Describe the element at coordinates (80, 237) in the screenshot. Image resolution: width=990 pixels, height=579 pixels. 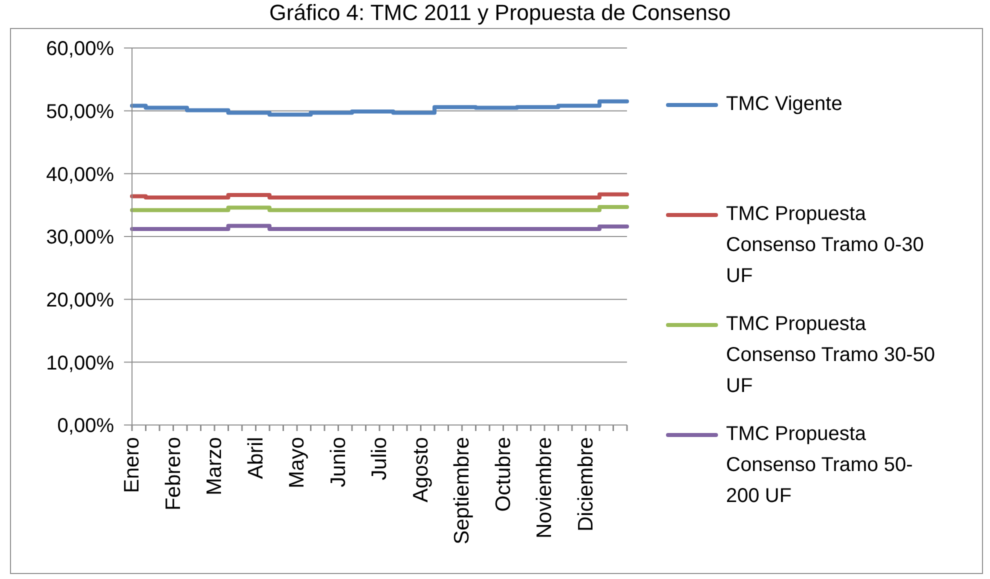
I see `y-tick-label: 30,00%` at that location.